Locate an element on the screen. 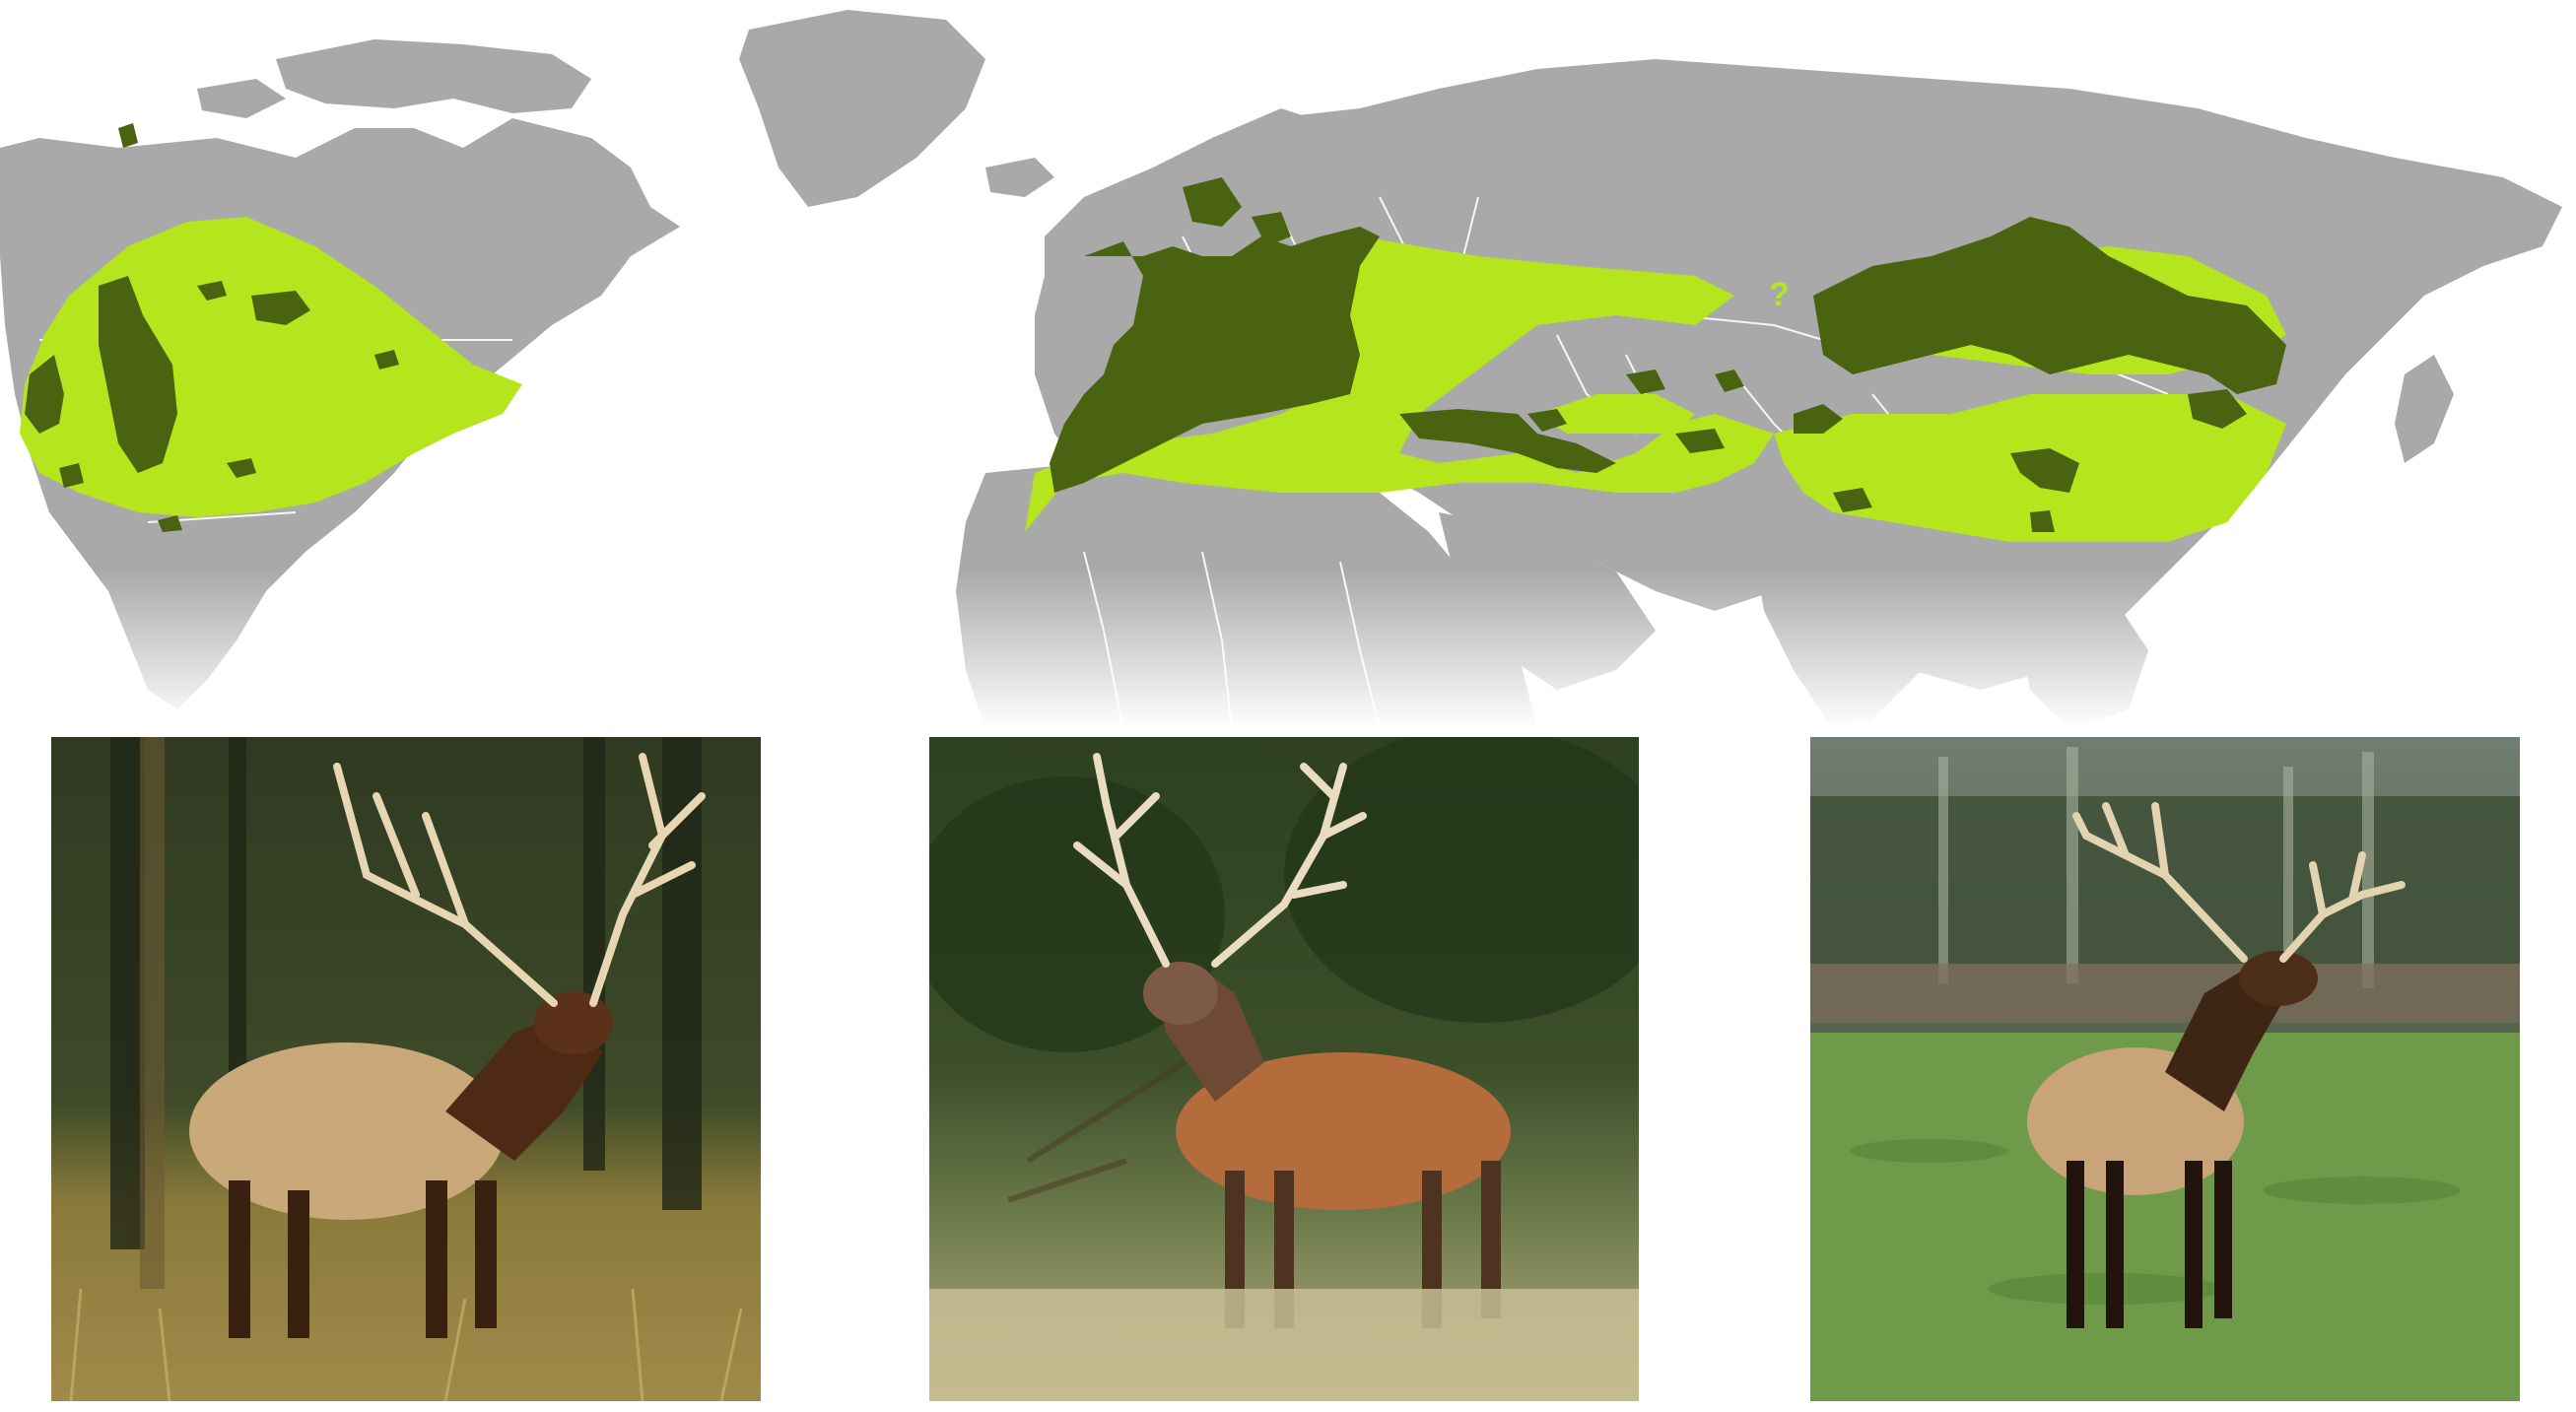  photo-red-deer-stag is located at coordinates (1284, 1069).